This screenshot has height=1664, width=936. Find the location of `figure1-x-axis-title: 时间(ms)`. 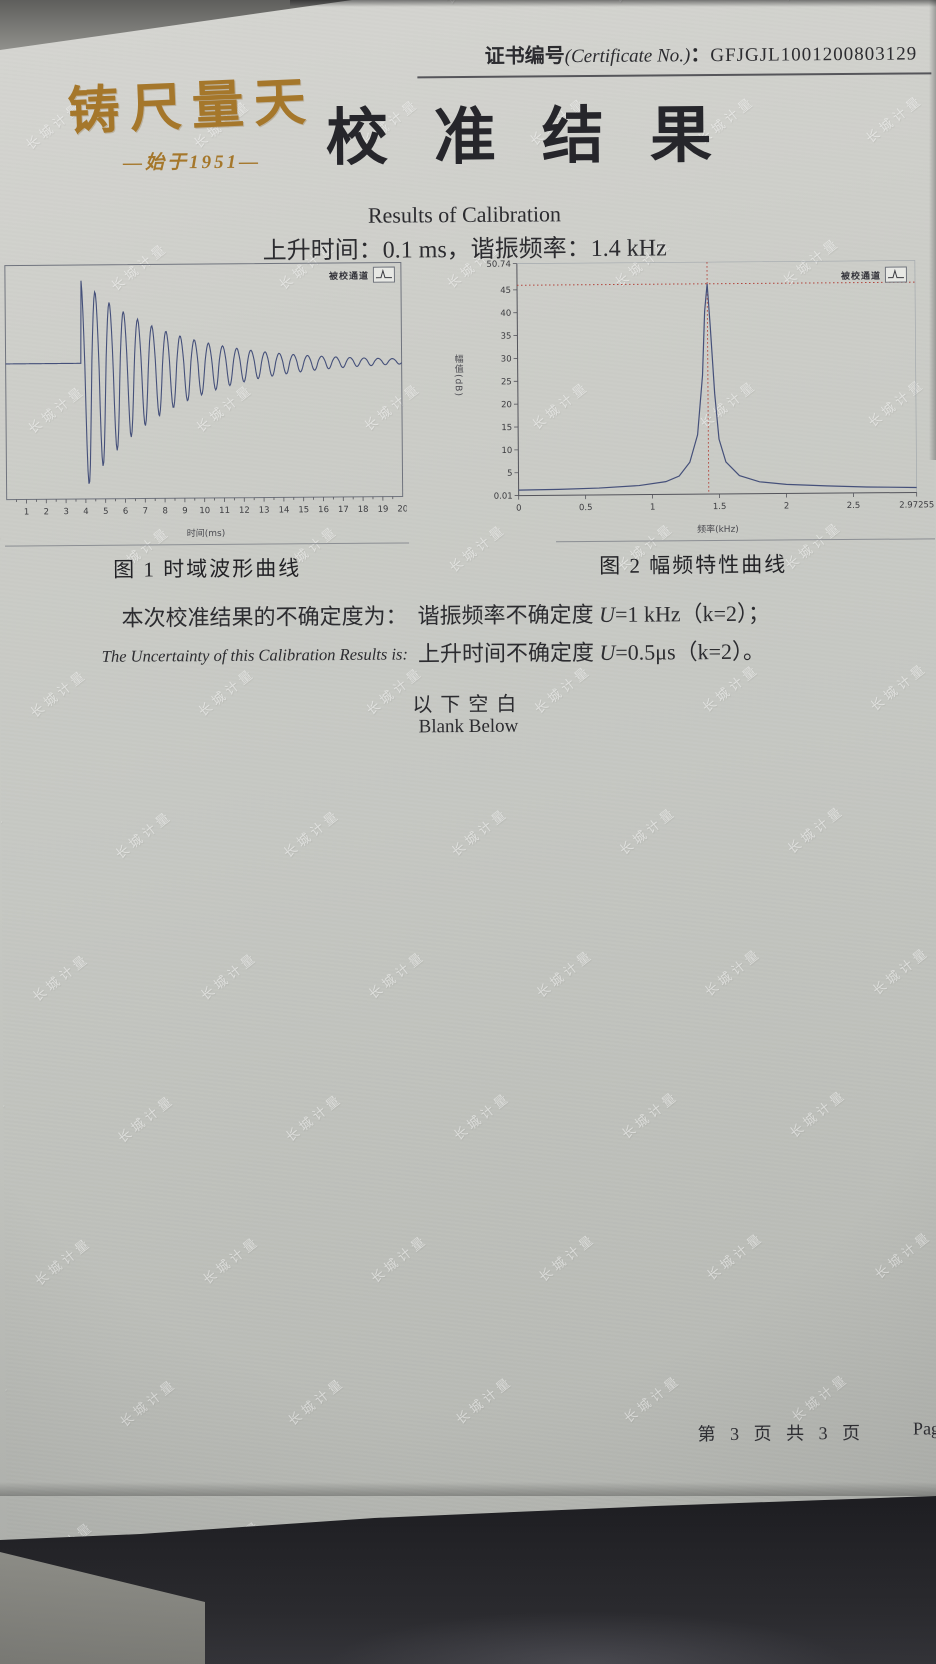

figure1-x-axis-title: 时间(ms) is located at coordinates (206, 534).